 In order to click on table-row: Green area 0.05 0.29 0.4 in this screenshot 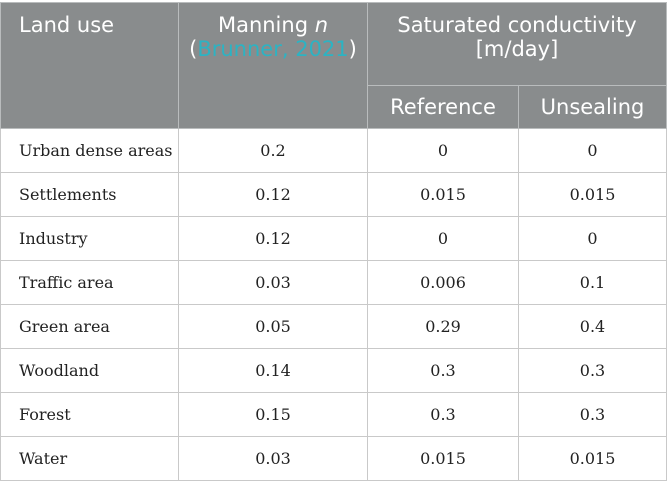, I will do `click(334, 326)`.